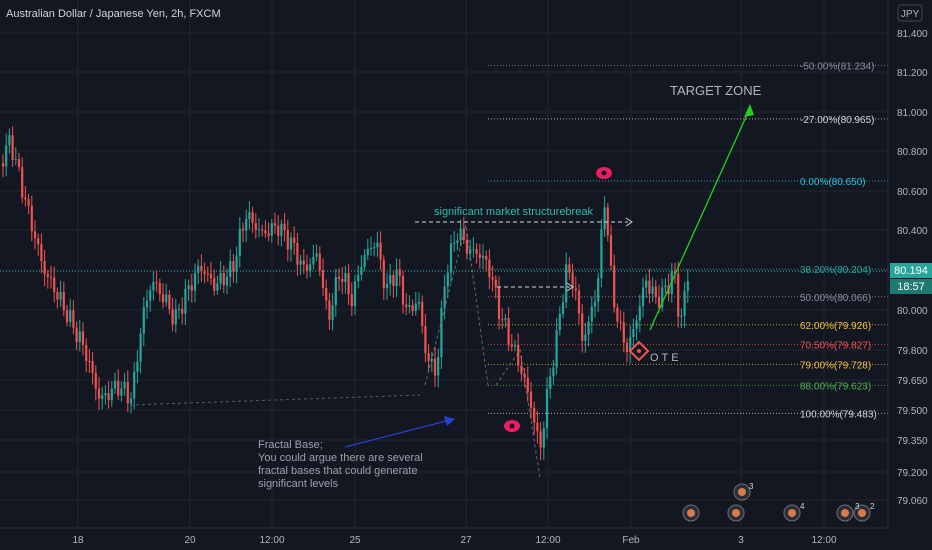  I want to click on currency-badge, so click(910, 13).